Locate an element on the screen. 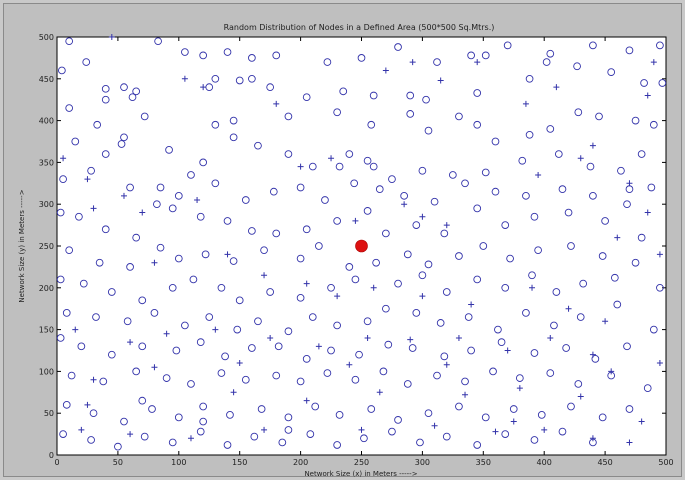  x-tick-label: 0 is located at coordinates (56, 462).